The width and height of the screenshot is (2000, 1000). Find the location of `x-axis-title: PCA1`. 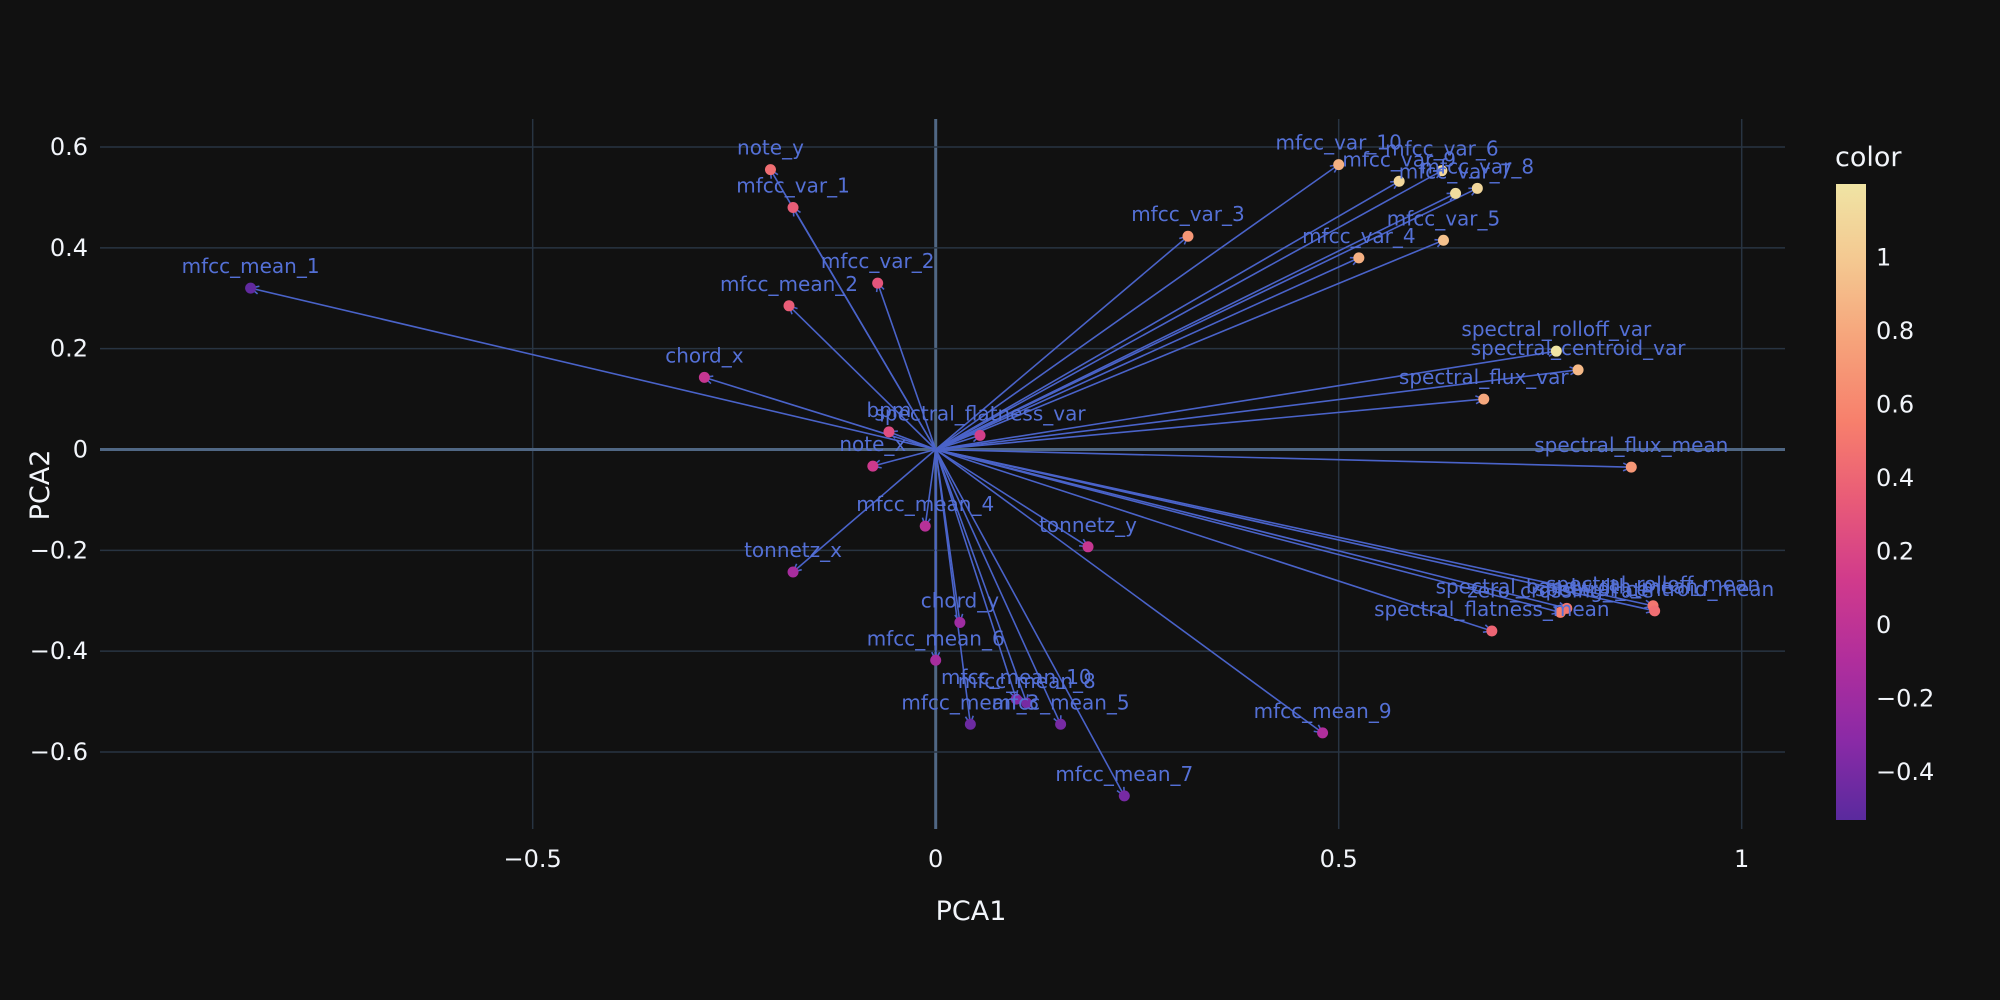

x-axis-title: PCA1 is located at coordinates (971, 911).